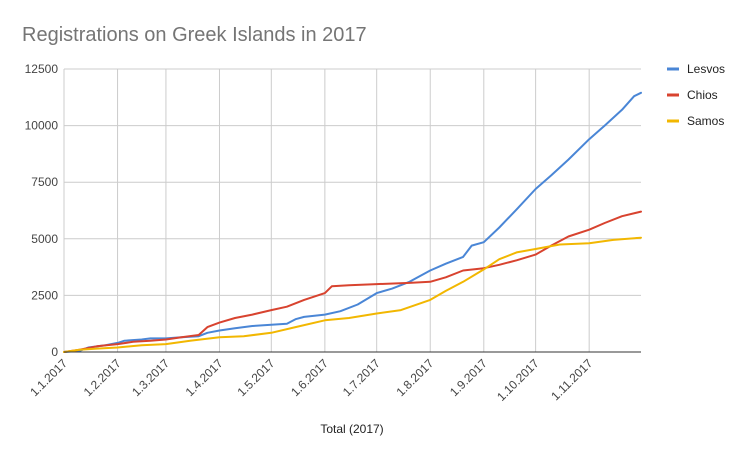 The width and height of the screenshot is (747, 459). I want to click on y-tick-label: 0, so click(54, 352).